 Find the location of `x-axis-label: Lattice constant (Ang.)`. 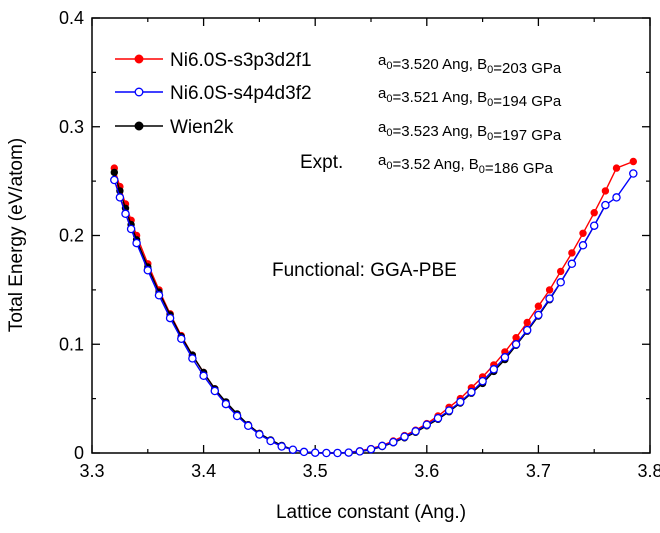

x-axis-label: Lattice constant (Ang.) is located at coordinates (371, 512).